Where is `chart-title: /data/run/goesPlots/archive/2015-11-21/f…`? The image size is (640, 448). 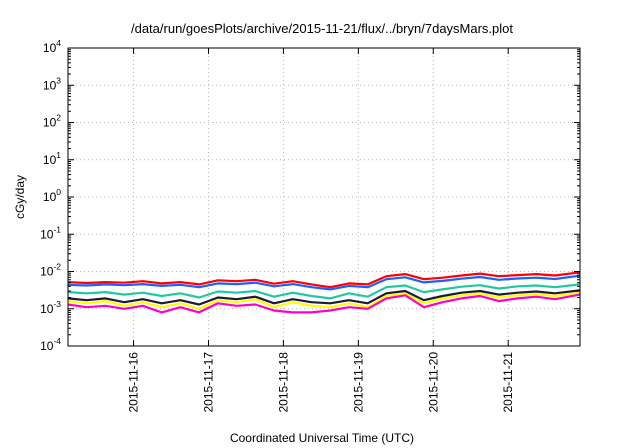 chart-title: /data/run/goesPlots/archive/2015-11-21/f… is located at coordinates (322, 28).